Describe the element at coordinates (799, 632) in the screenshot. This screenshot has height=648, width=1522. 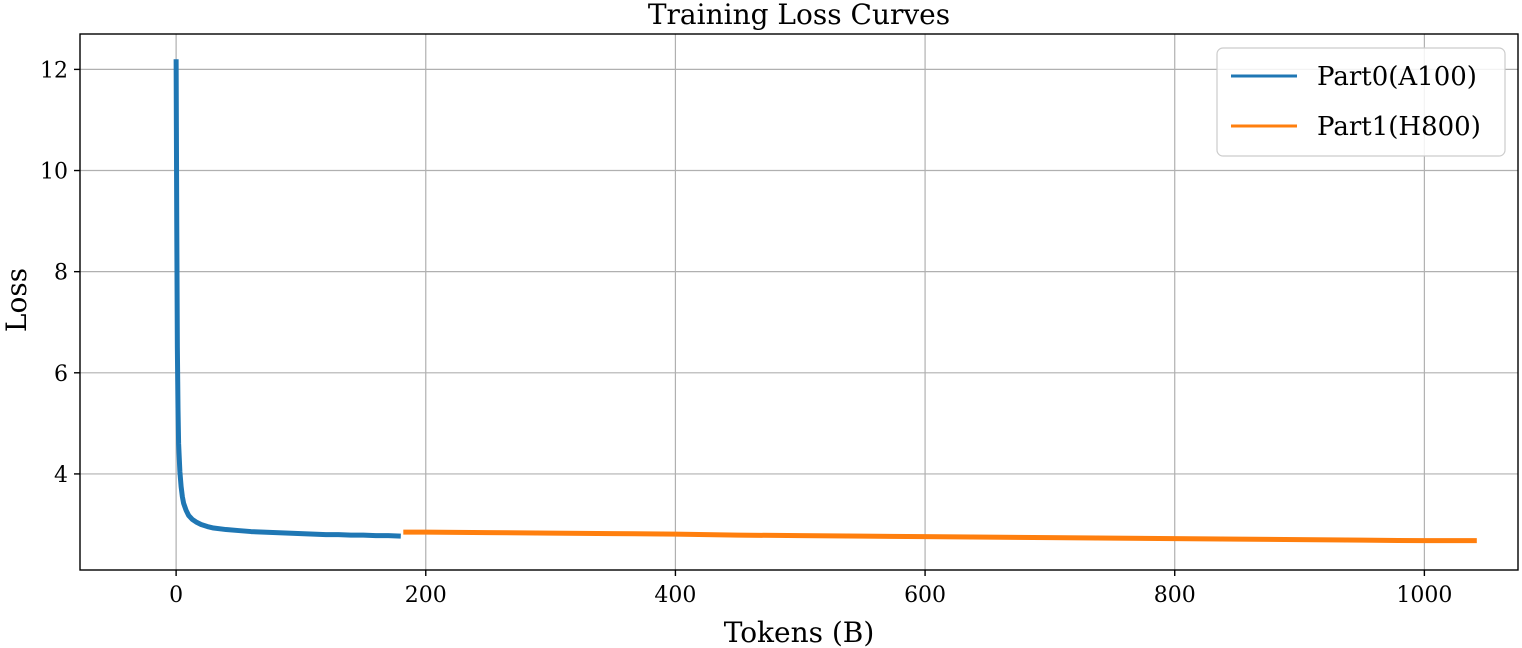
I see `x-axis-label: Tokens (B)` at that location.